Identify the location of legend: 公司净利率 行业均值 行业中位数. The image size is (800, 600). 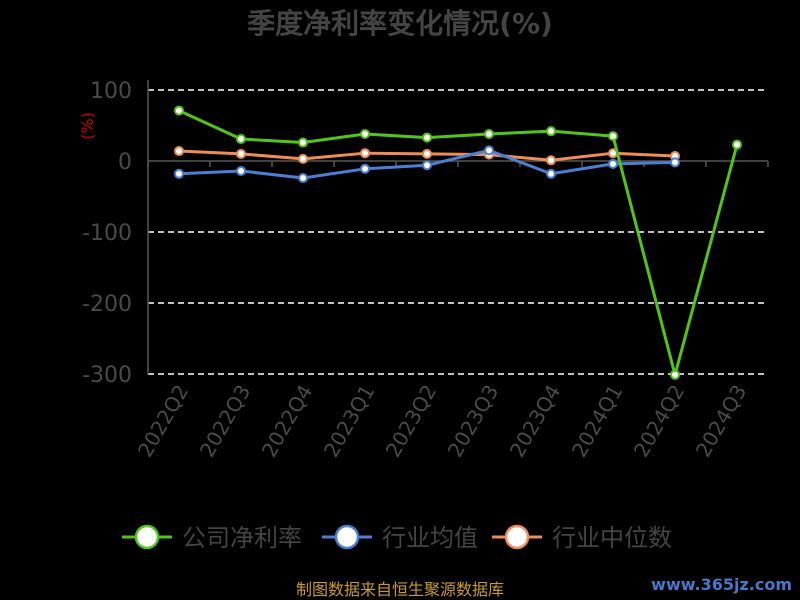
(397, 538).